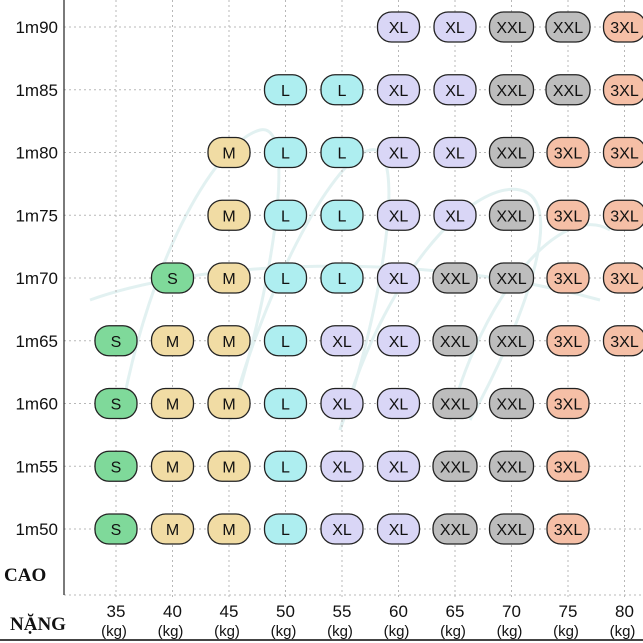  What do you see at coordinates (25, 575) in the screenshot?
I see `y-axis-title: CAO` at bounding box center [25, 575].